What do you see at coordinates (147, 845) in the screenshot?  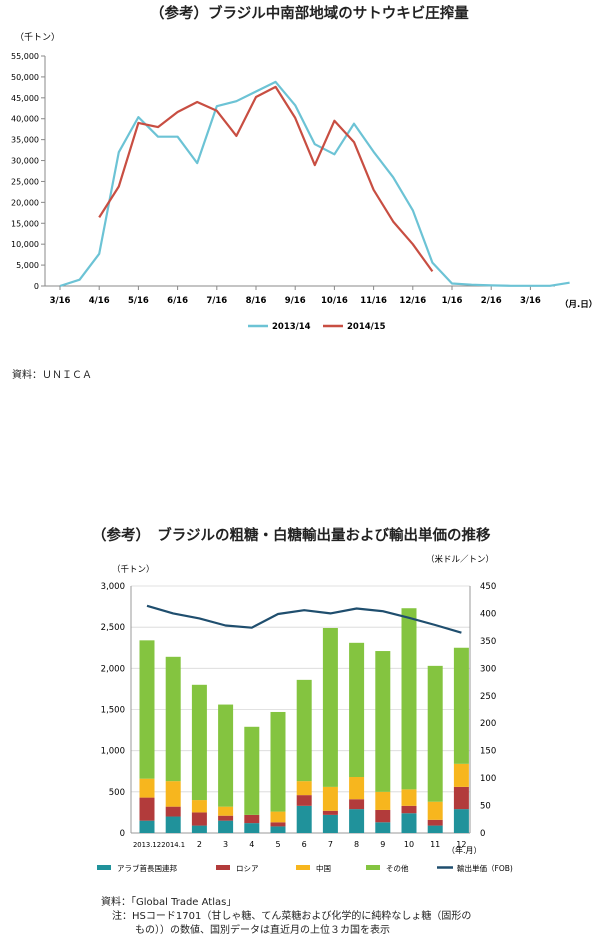 I see `x-tick-label: 2013.12` at bounding box center [147, 845].